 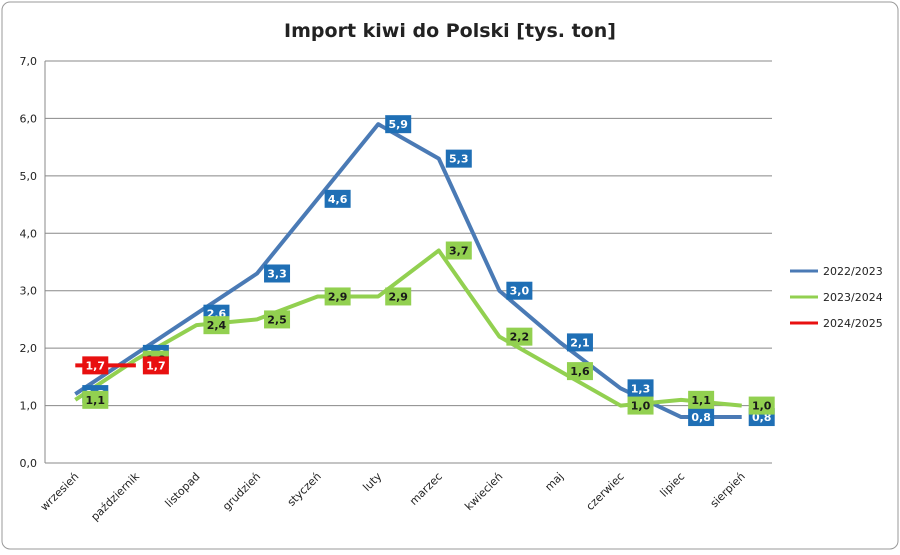 I want to click on data-label: 3,7, so click(x=459, y=251).